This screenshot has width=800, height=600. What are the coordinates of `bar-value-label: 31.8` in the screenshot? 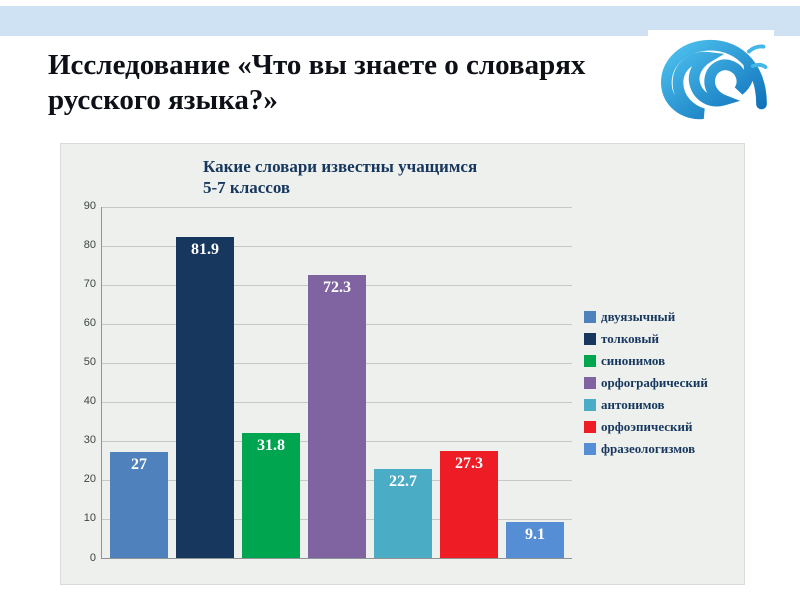 It's located at (271, 446).